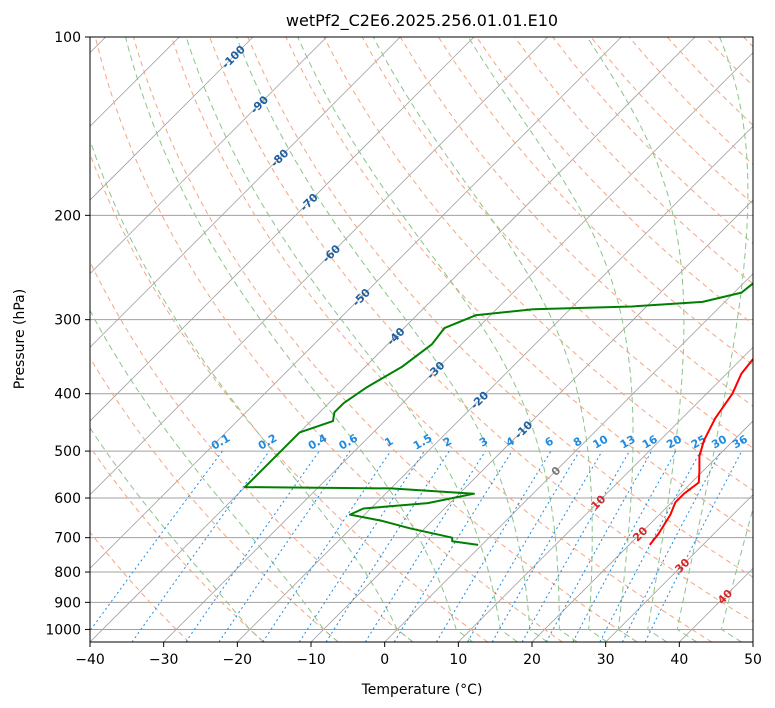 The height and width of the screenshot is (708, 775). I want to click on isotherm-label: -30, so click(435, 370).